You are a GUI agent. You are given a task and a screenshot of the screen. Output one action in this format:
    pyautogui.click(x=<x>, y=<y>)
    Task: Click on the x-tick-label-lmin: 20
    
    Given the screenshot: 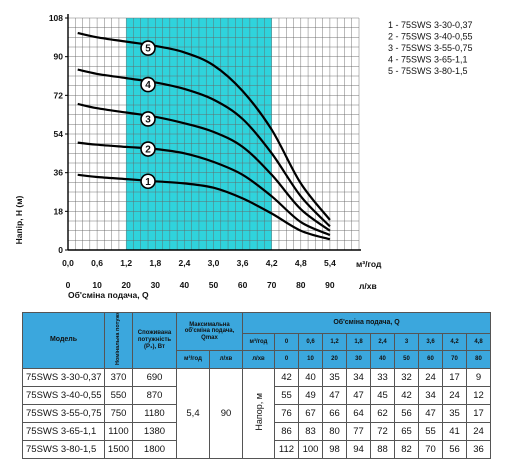 What is the action you would take?
    pyautogui.click(x=126, y=285)
    